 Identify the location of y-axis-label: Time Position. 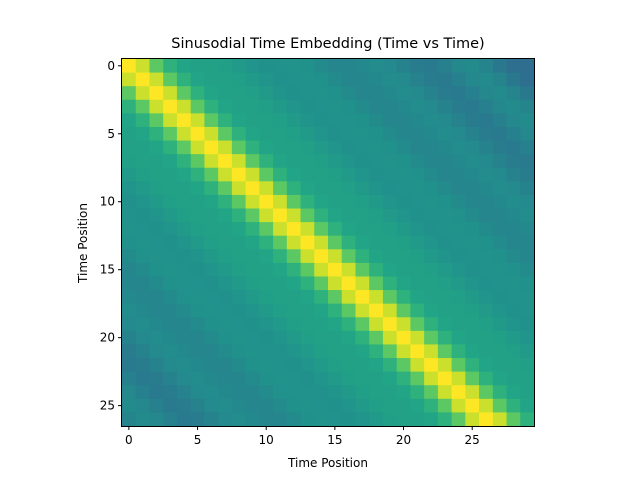
(83, 243).